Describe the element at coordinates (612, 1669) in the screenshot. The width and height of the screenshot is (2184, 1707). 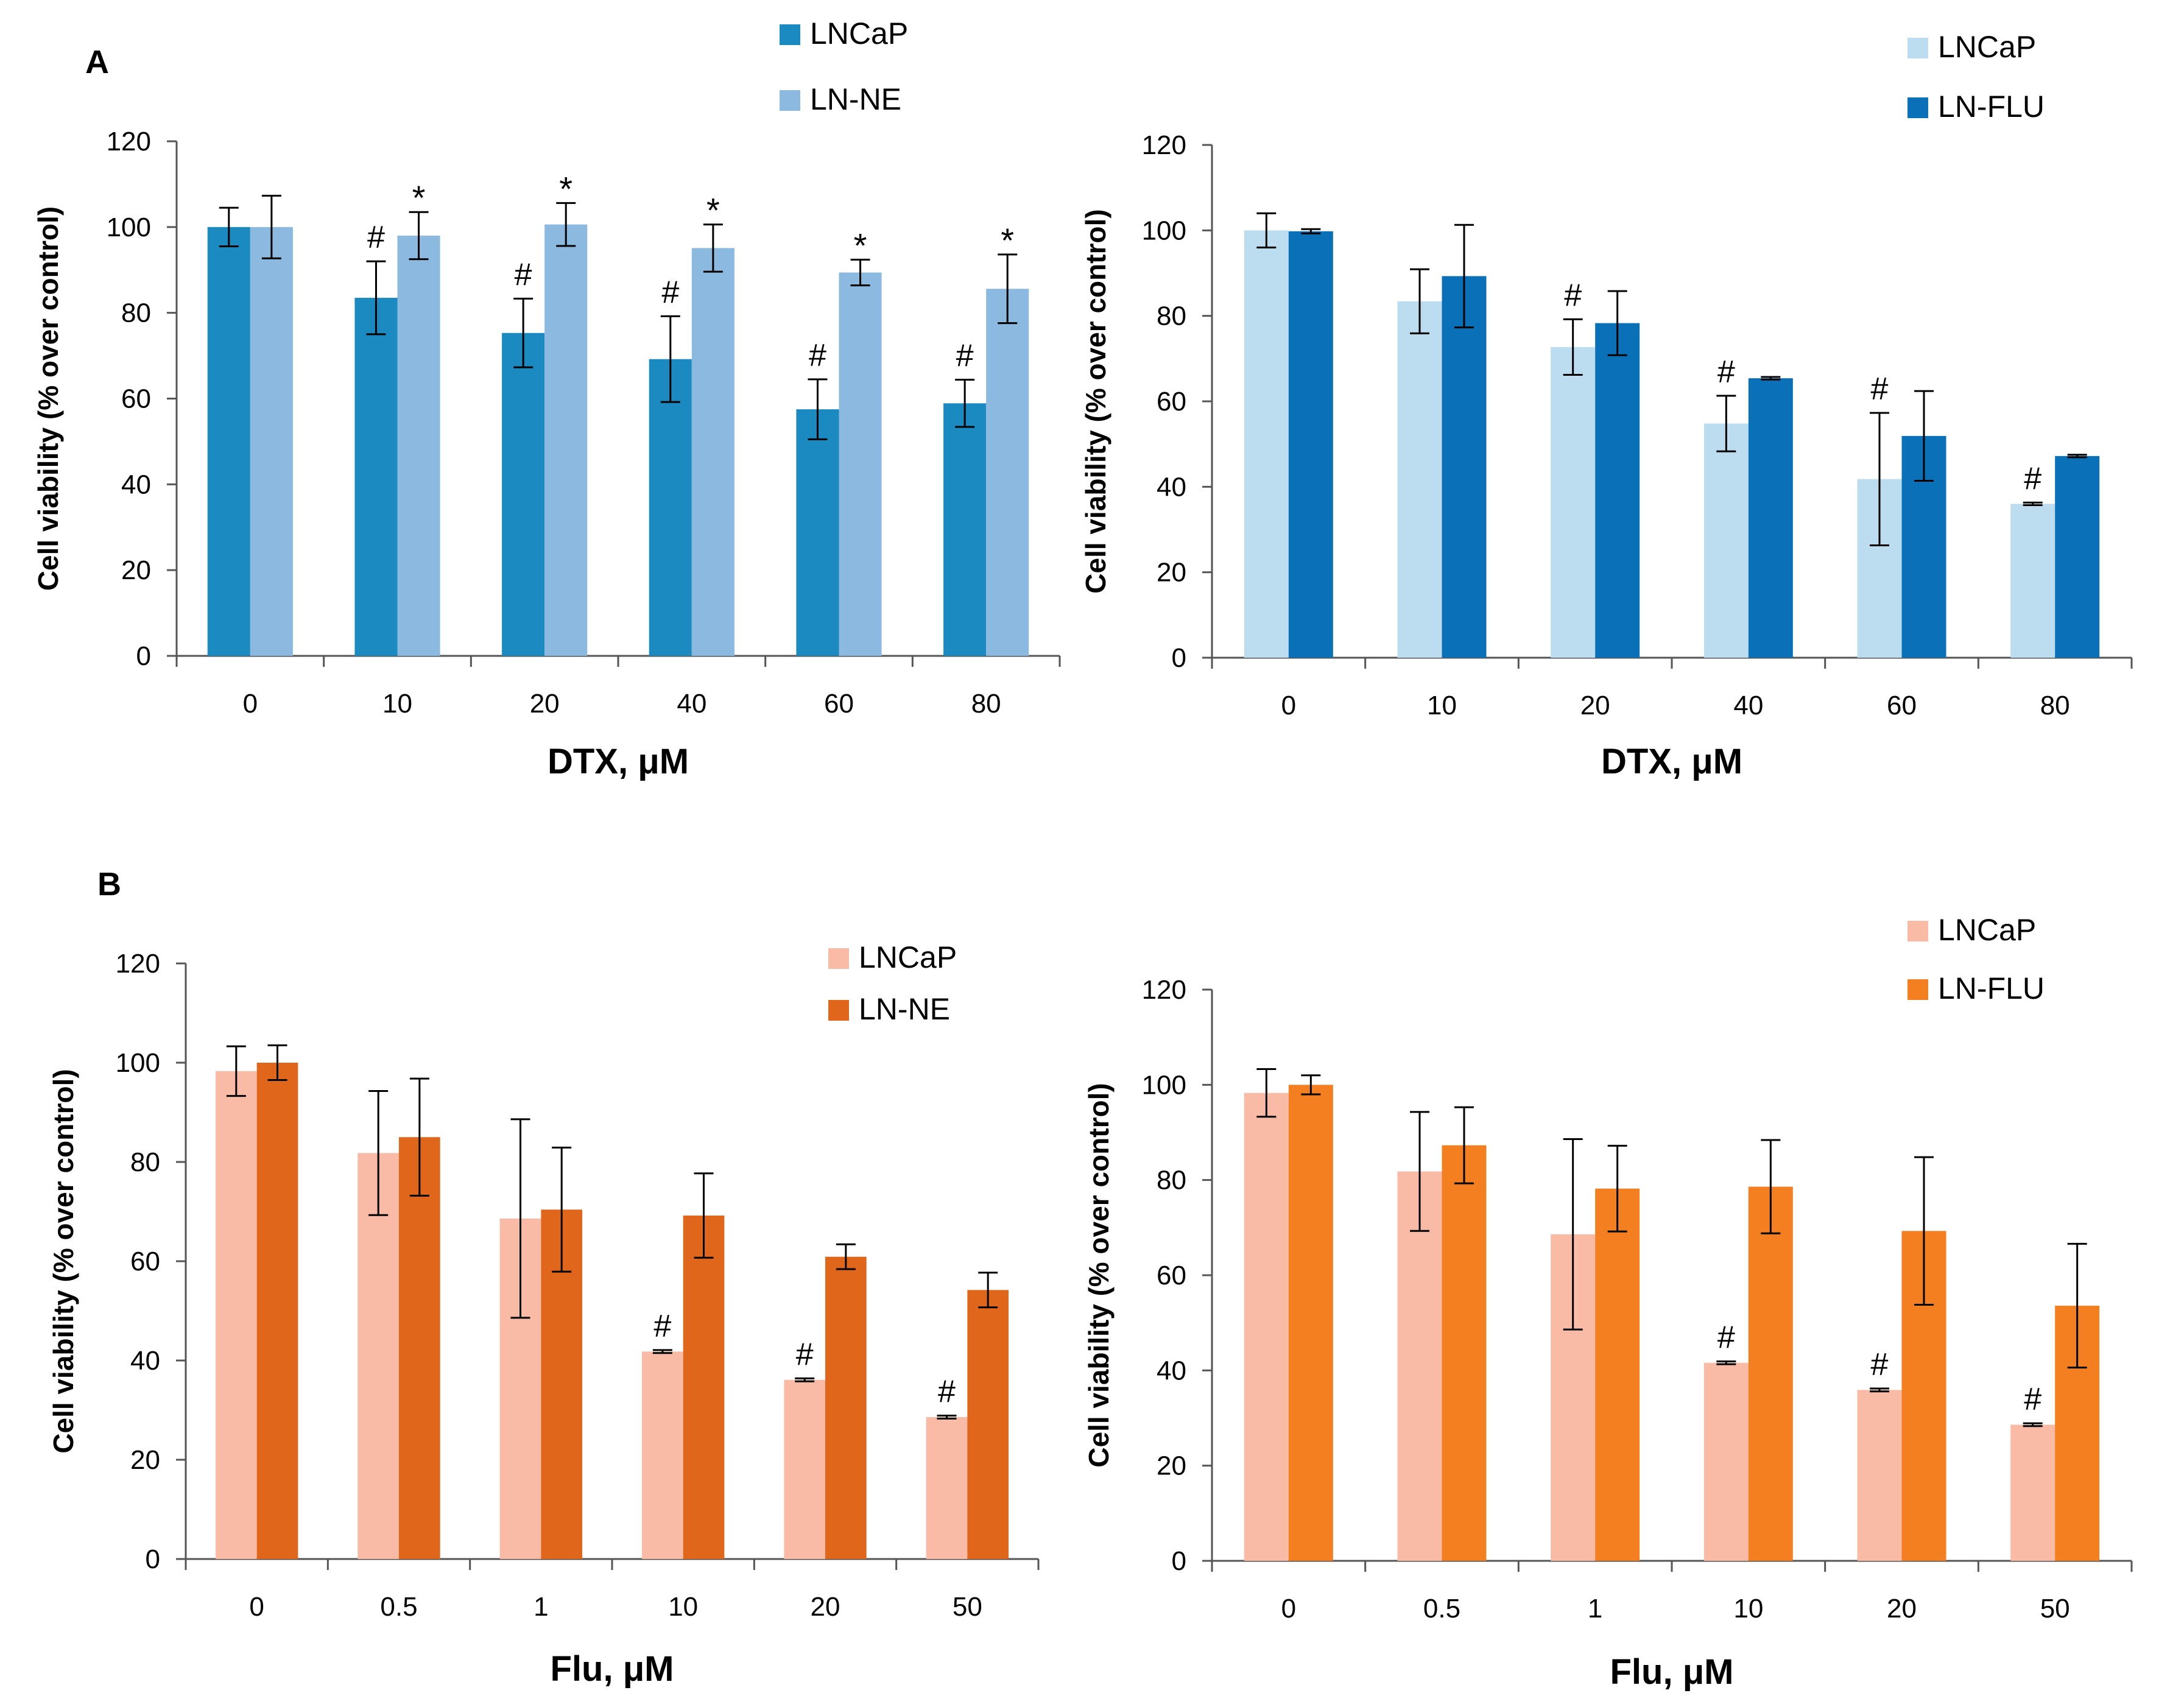
I see `x-axis-title: Flu, μM` at that location.